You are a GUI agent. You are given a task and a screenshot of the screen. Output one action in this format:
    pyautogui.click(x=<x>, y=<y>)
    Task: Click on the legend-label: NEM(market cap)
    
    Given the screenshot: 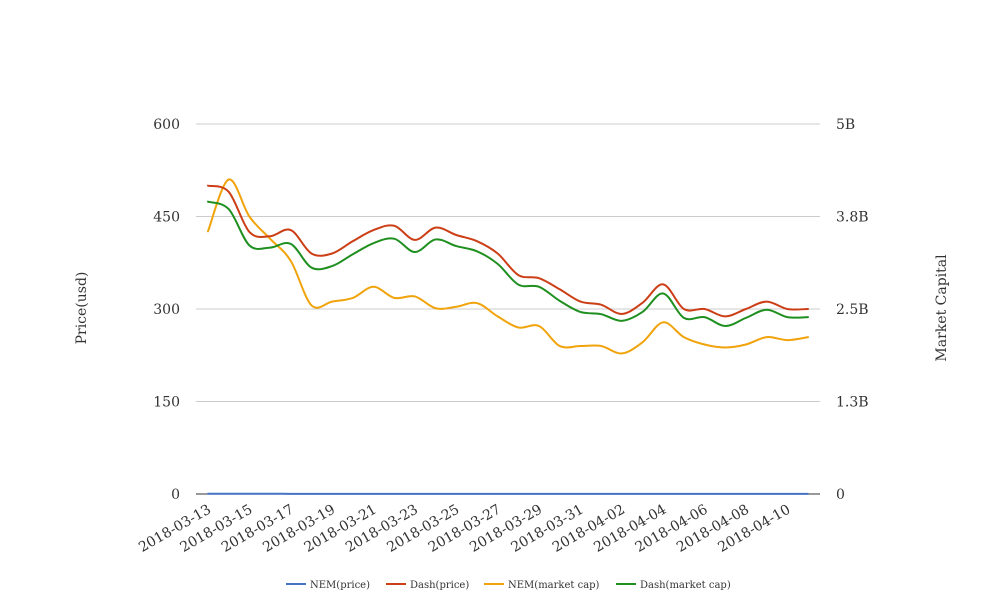 What is the action you would take?
    pyautogui.click(x=554, y=585)
    